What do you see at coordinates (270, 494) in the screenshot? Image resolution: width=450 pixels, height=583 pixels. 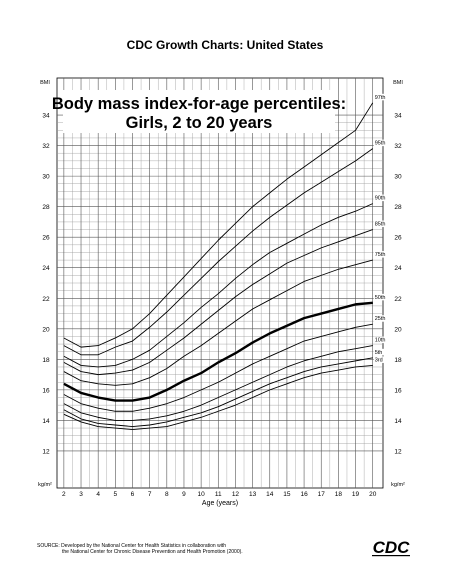 I see `x-tick-label: 14` at bounding box center [270, 494].